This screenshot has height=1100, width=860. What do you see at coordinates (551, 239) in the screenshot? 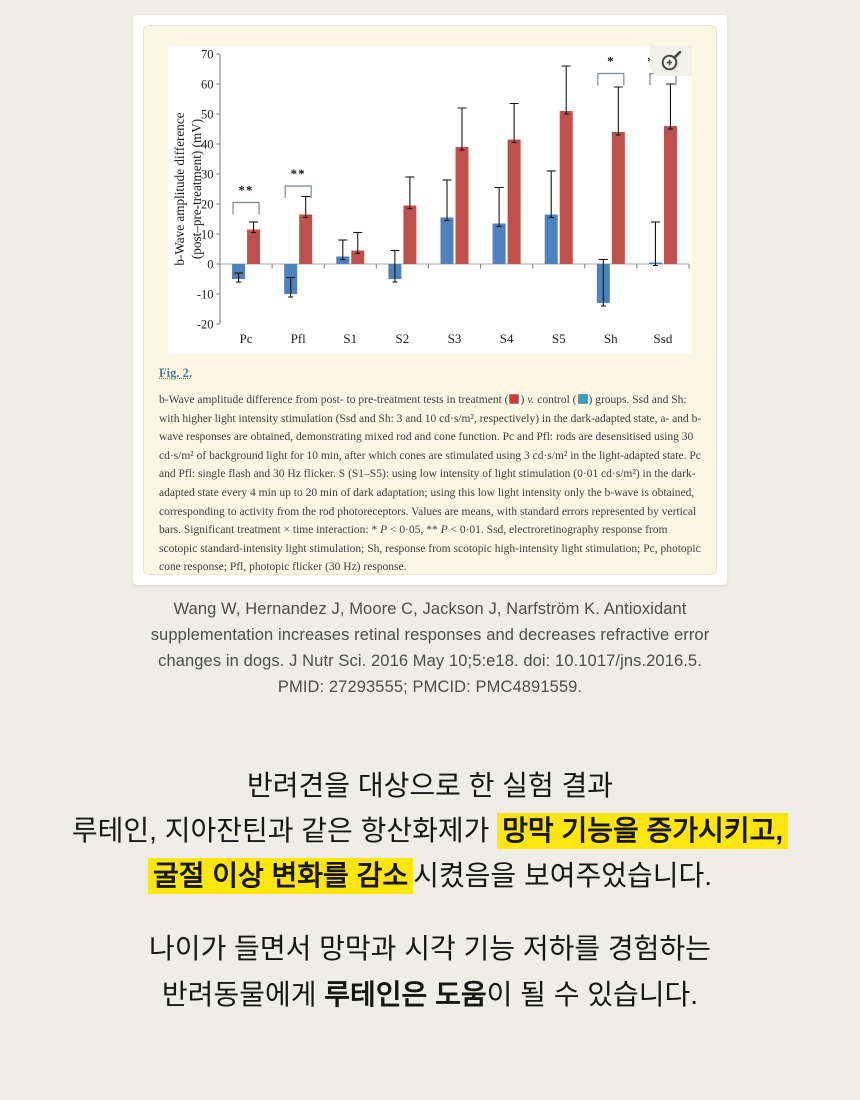
I see `bar-control-S5` at bounding box center [551, 239].